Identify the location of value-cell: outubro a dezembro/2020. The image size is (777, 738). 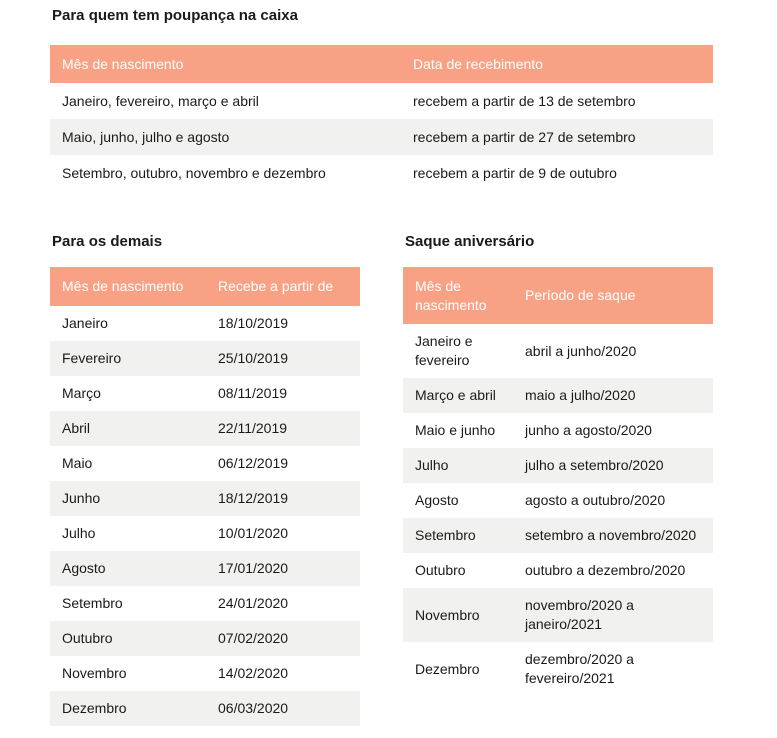
(605, 570).